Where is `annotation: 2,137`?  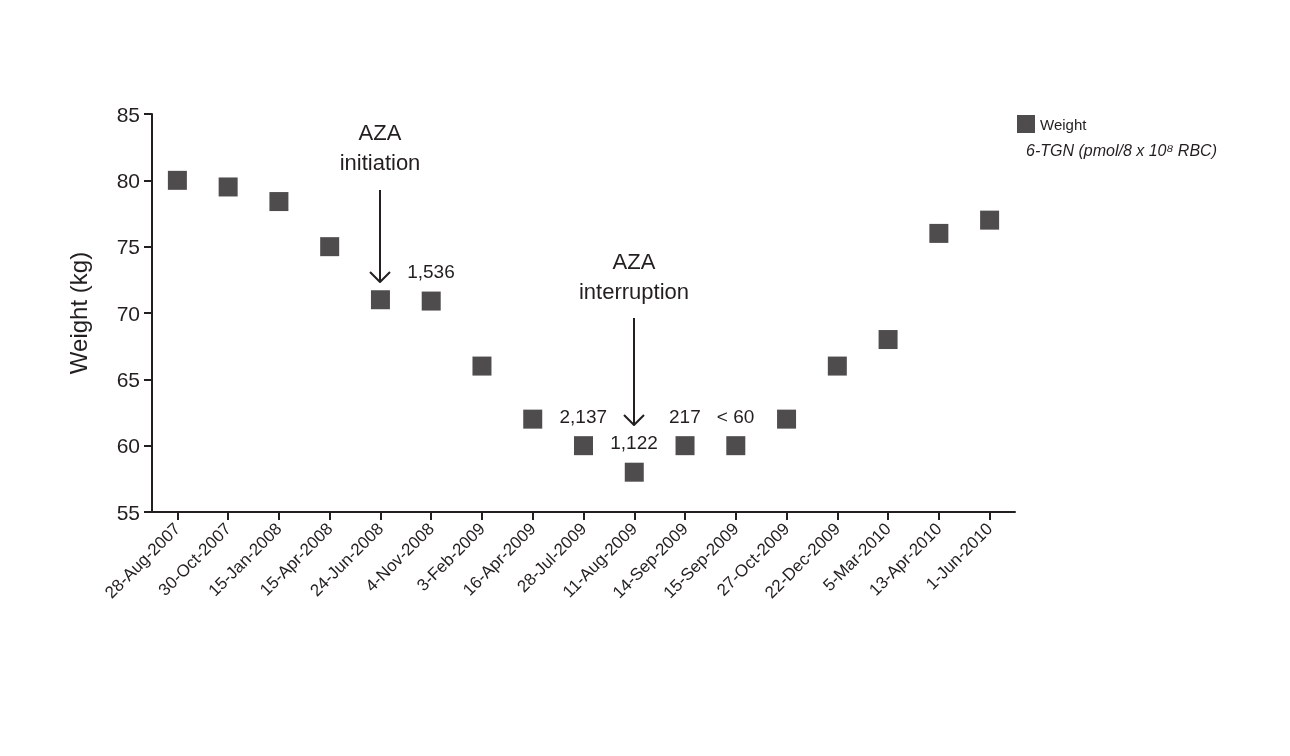 annotation: 2,137 is located at coordinates (583, 416).